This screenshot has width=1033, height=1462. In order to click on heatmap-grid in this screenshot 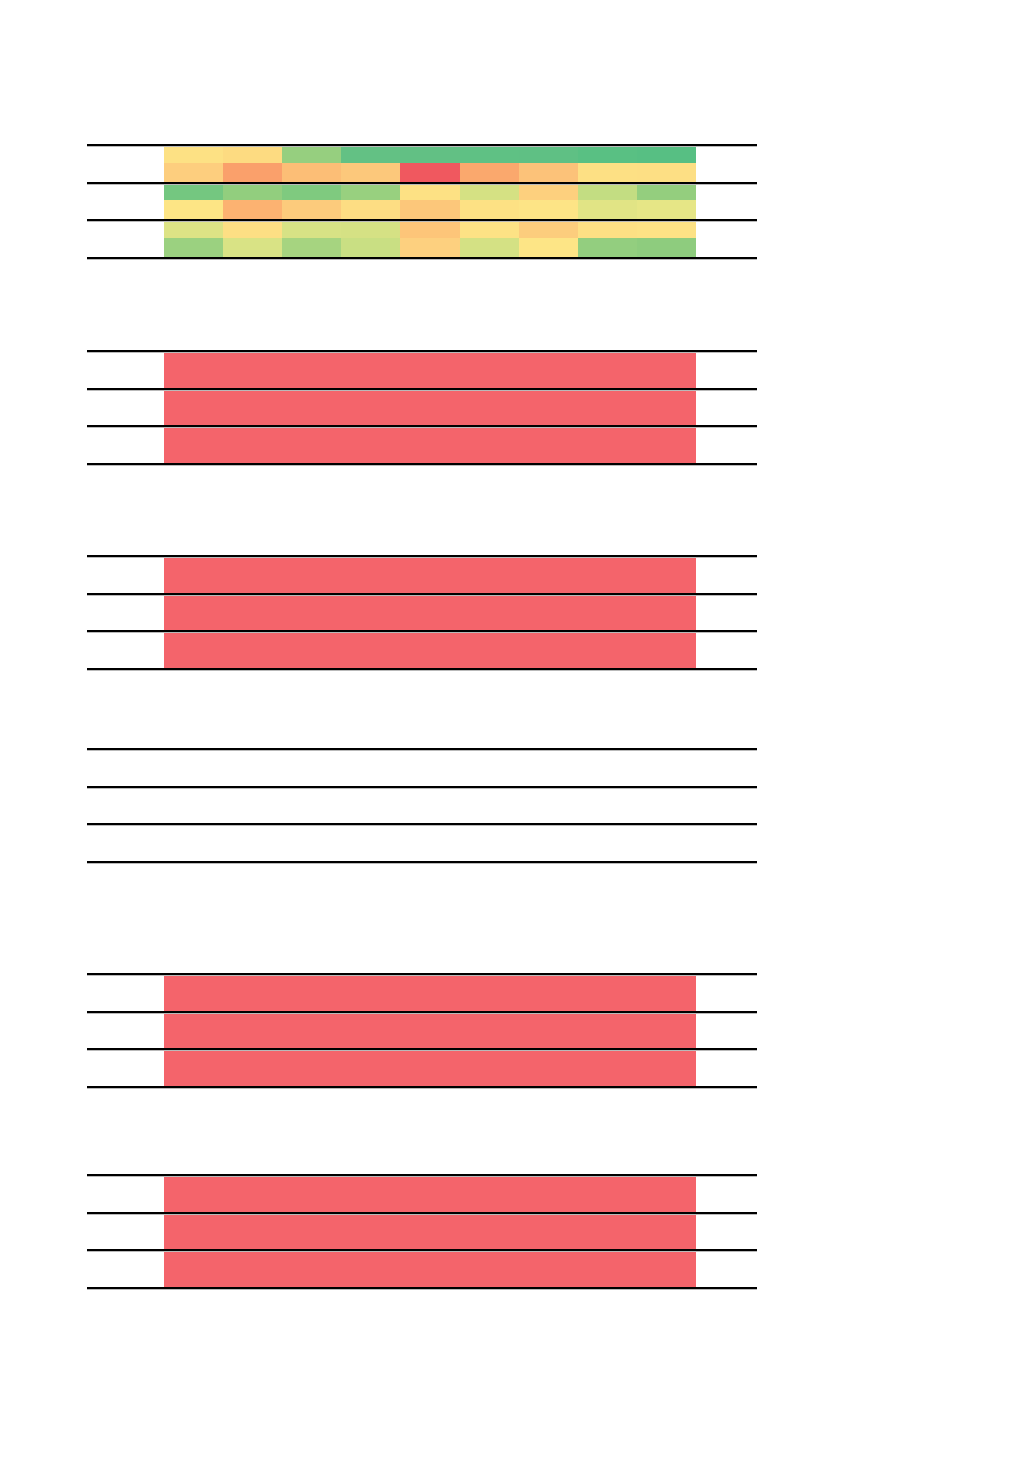, I will do `click(430, 200)`.